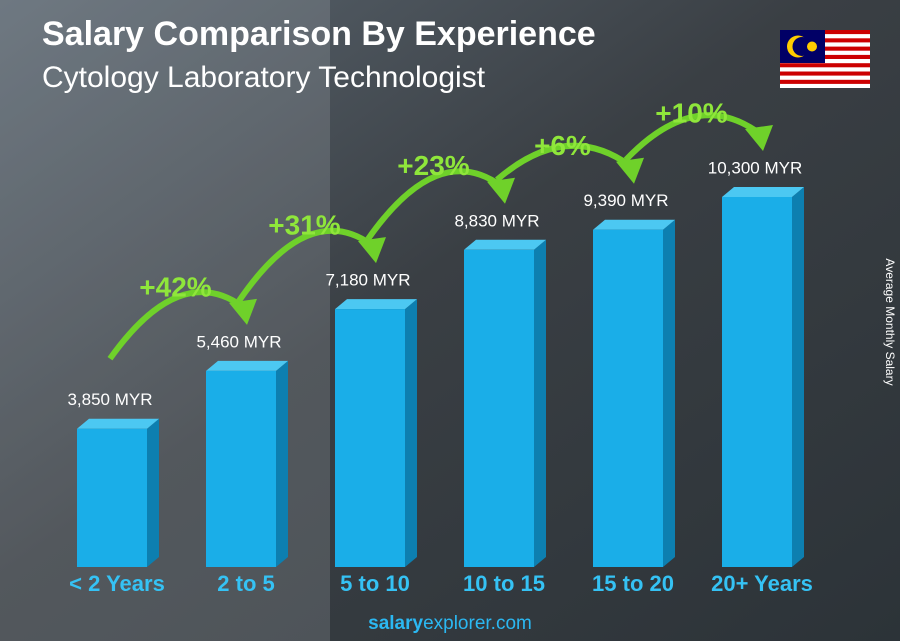  Describe the element at coordinates (825, 59) in the screenshot. I see `flag` at that location.